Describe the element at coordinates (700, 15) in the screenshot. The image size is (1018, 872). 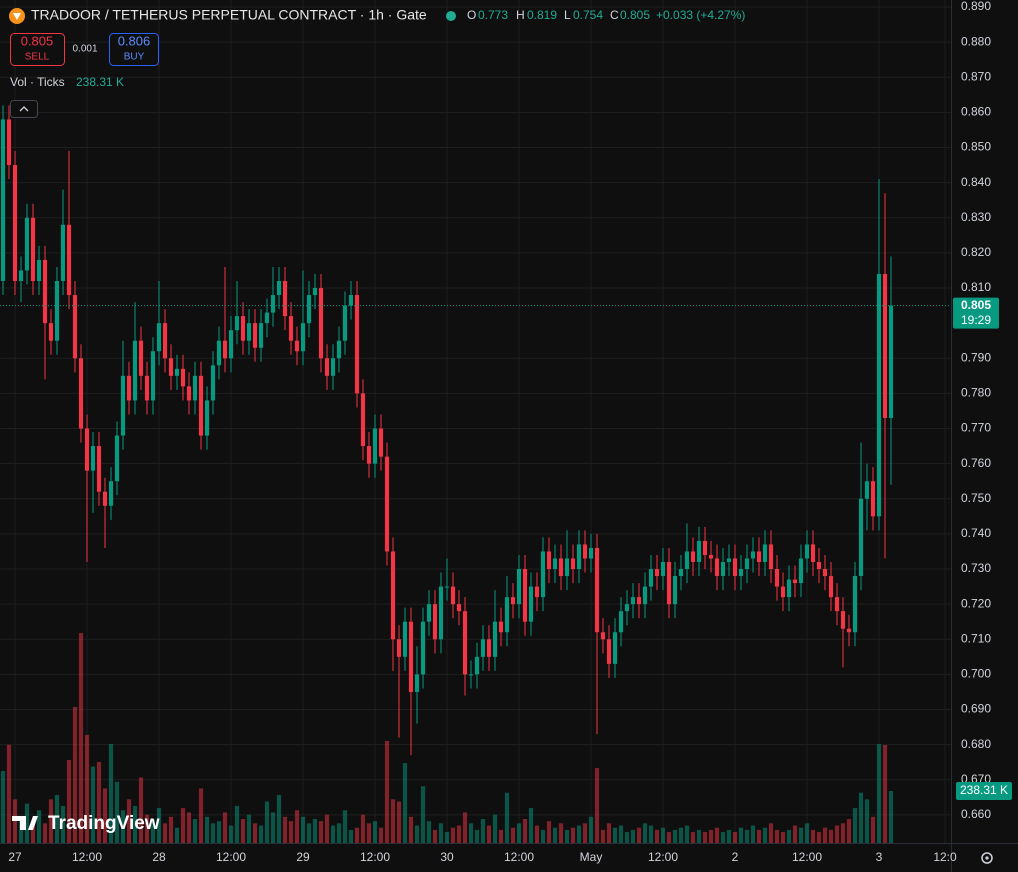
I see `price-change: +0.033 (+4.27%)` at that location.